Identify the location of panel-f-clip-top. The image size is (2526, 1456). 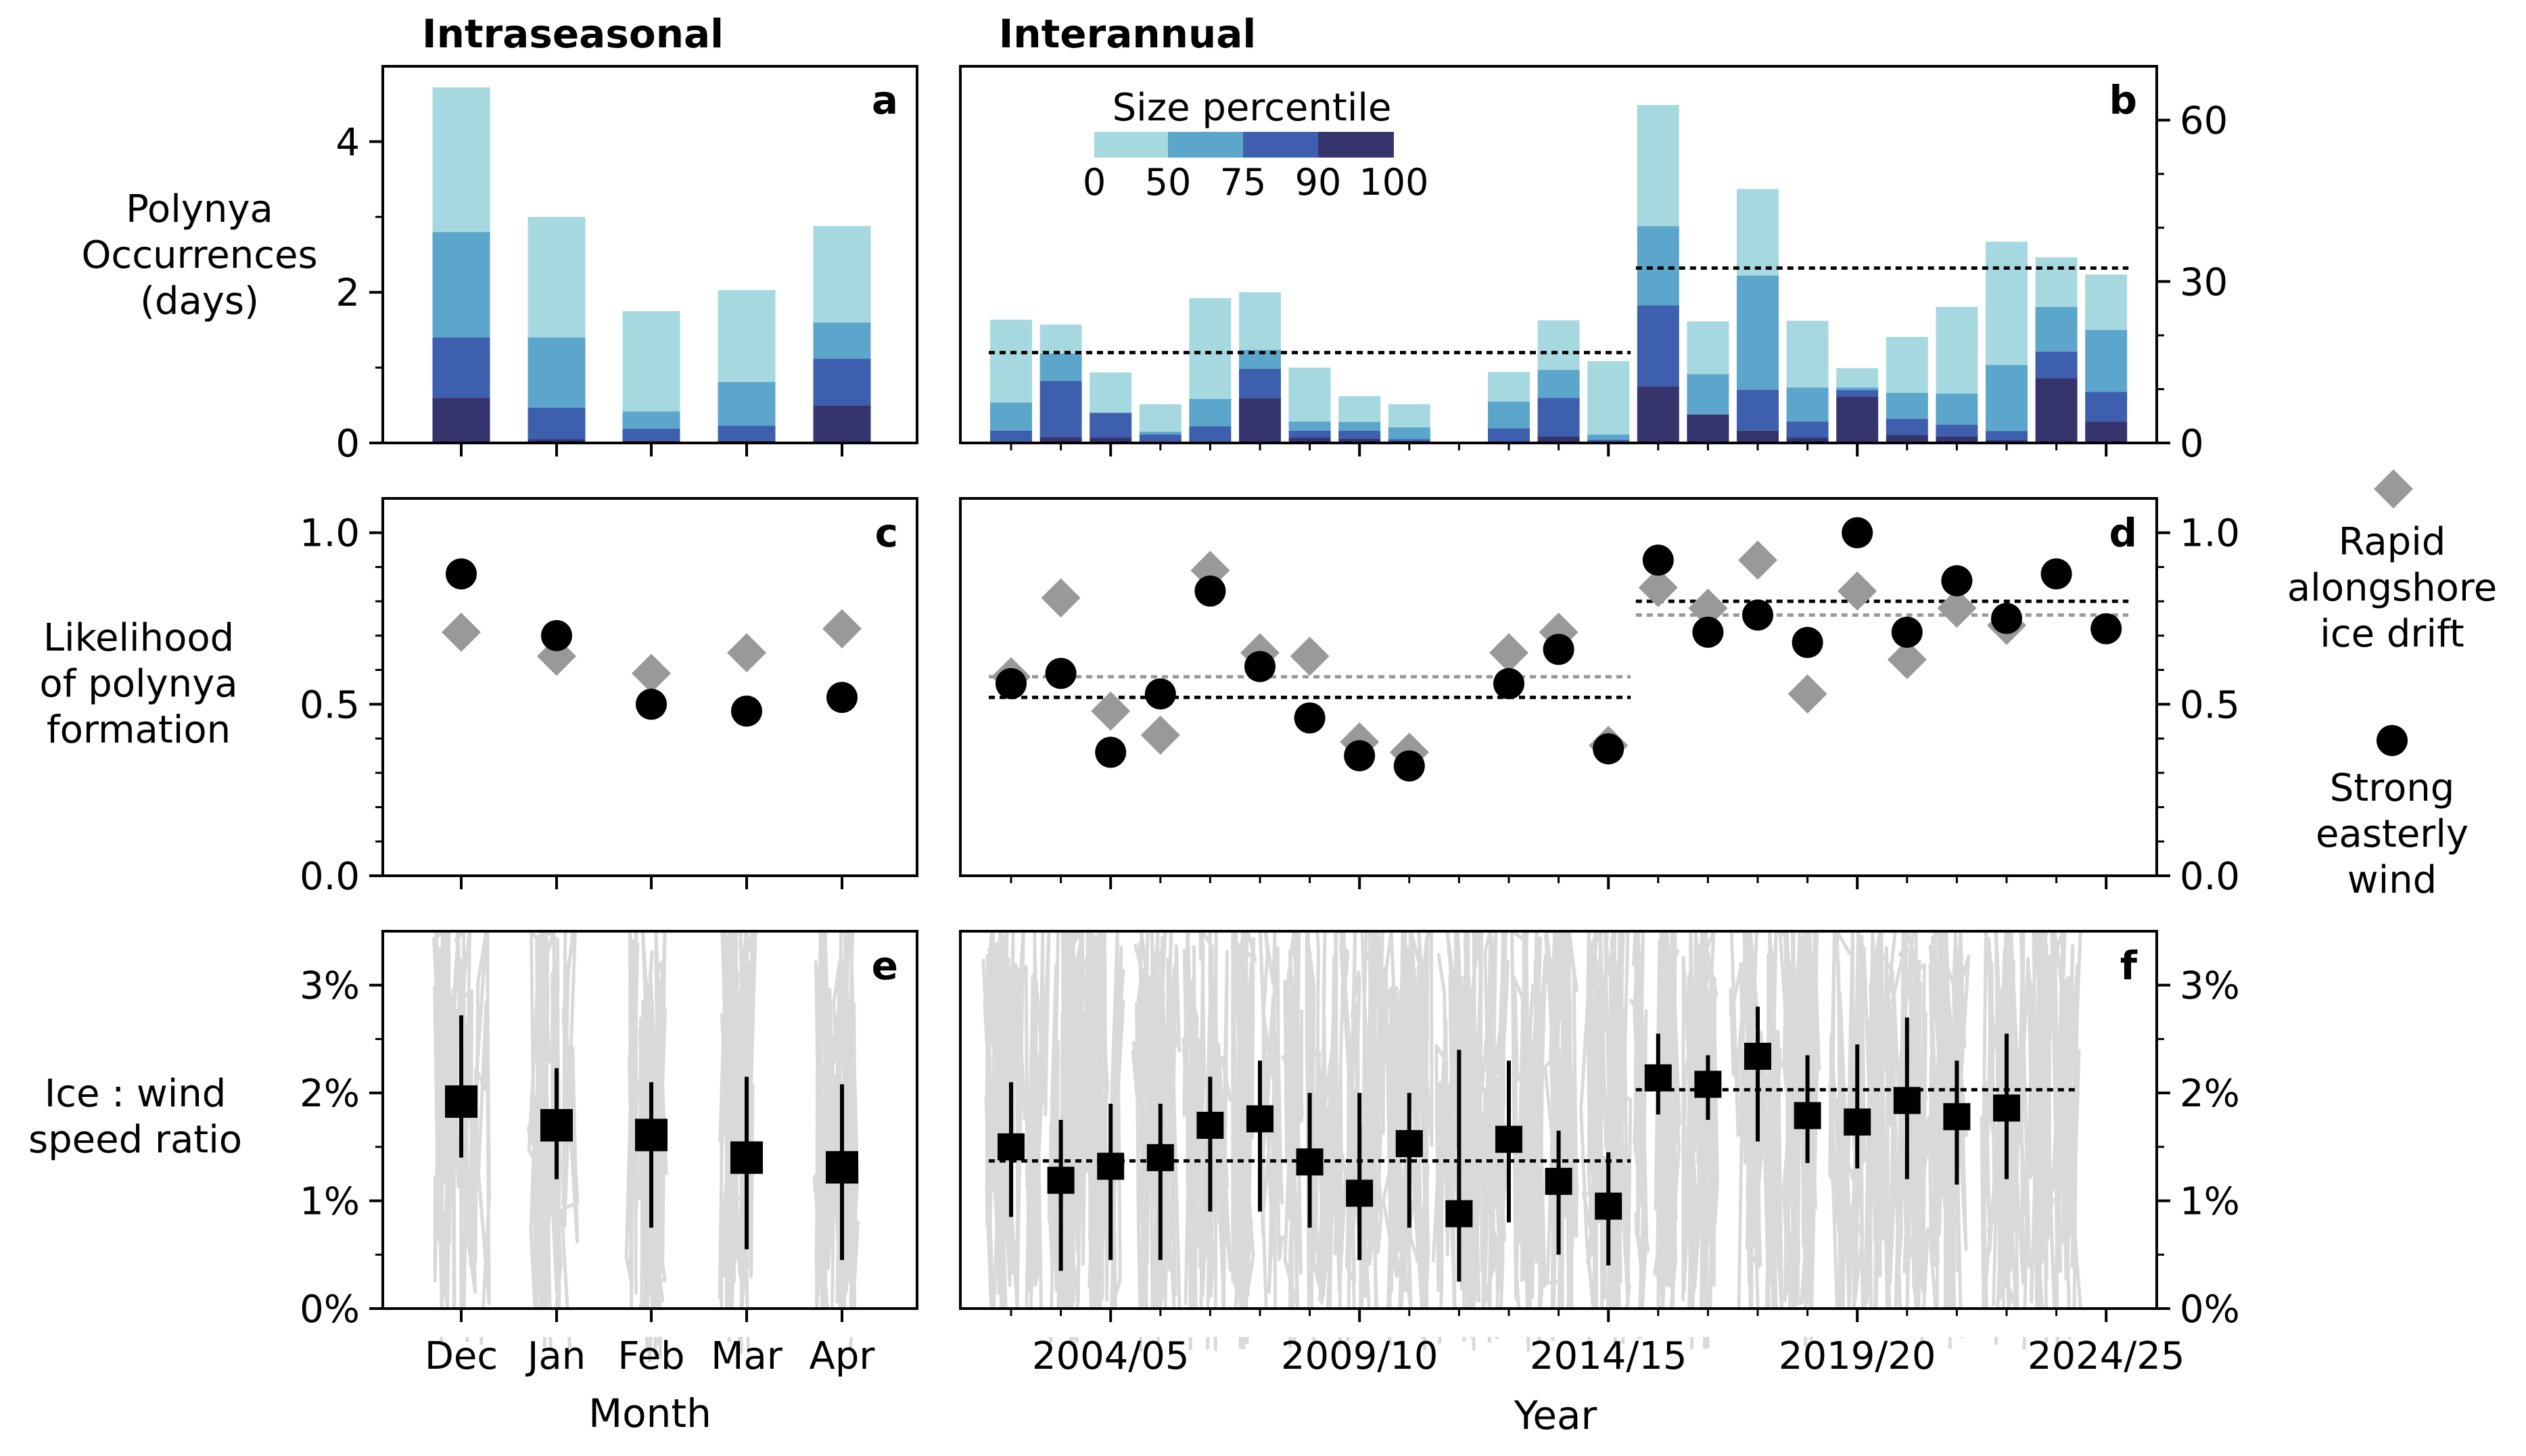
(1555, 916).